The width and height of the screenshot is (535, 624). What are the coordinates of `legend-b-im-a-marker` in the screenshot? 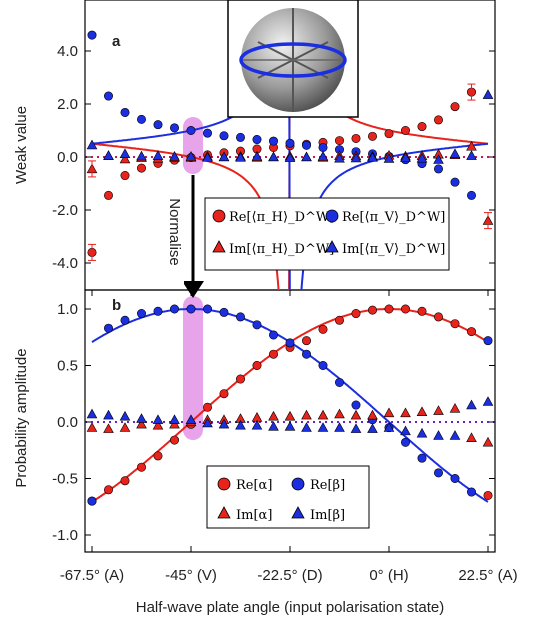 It's located at (224, 512).